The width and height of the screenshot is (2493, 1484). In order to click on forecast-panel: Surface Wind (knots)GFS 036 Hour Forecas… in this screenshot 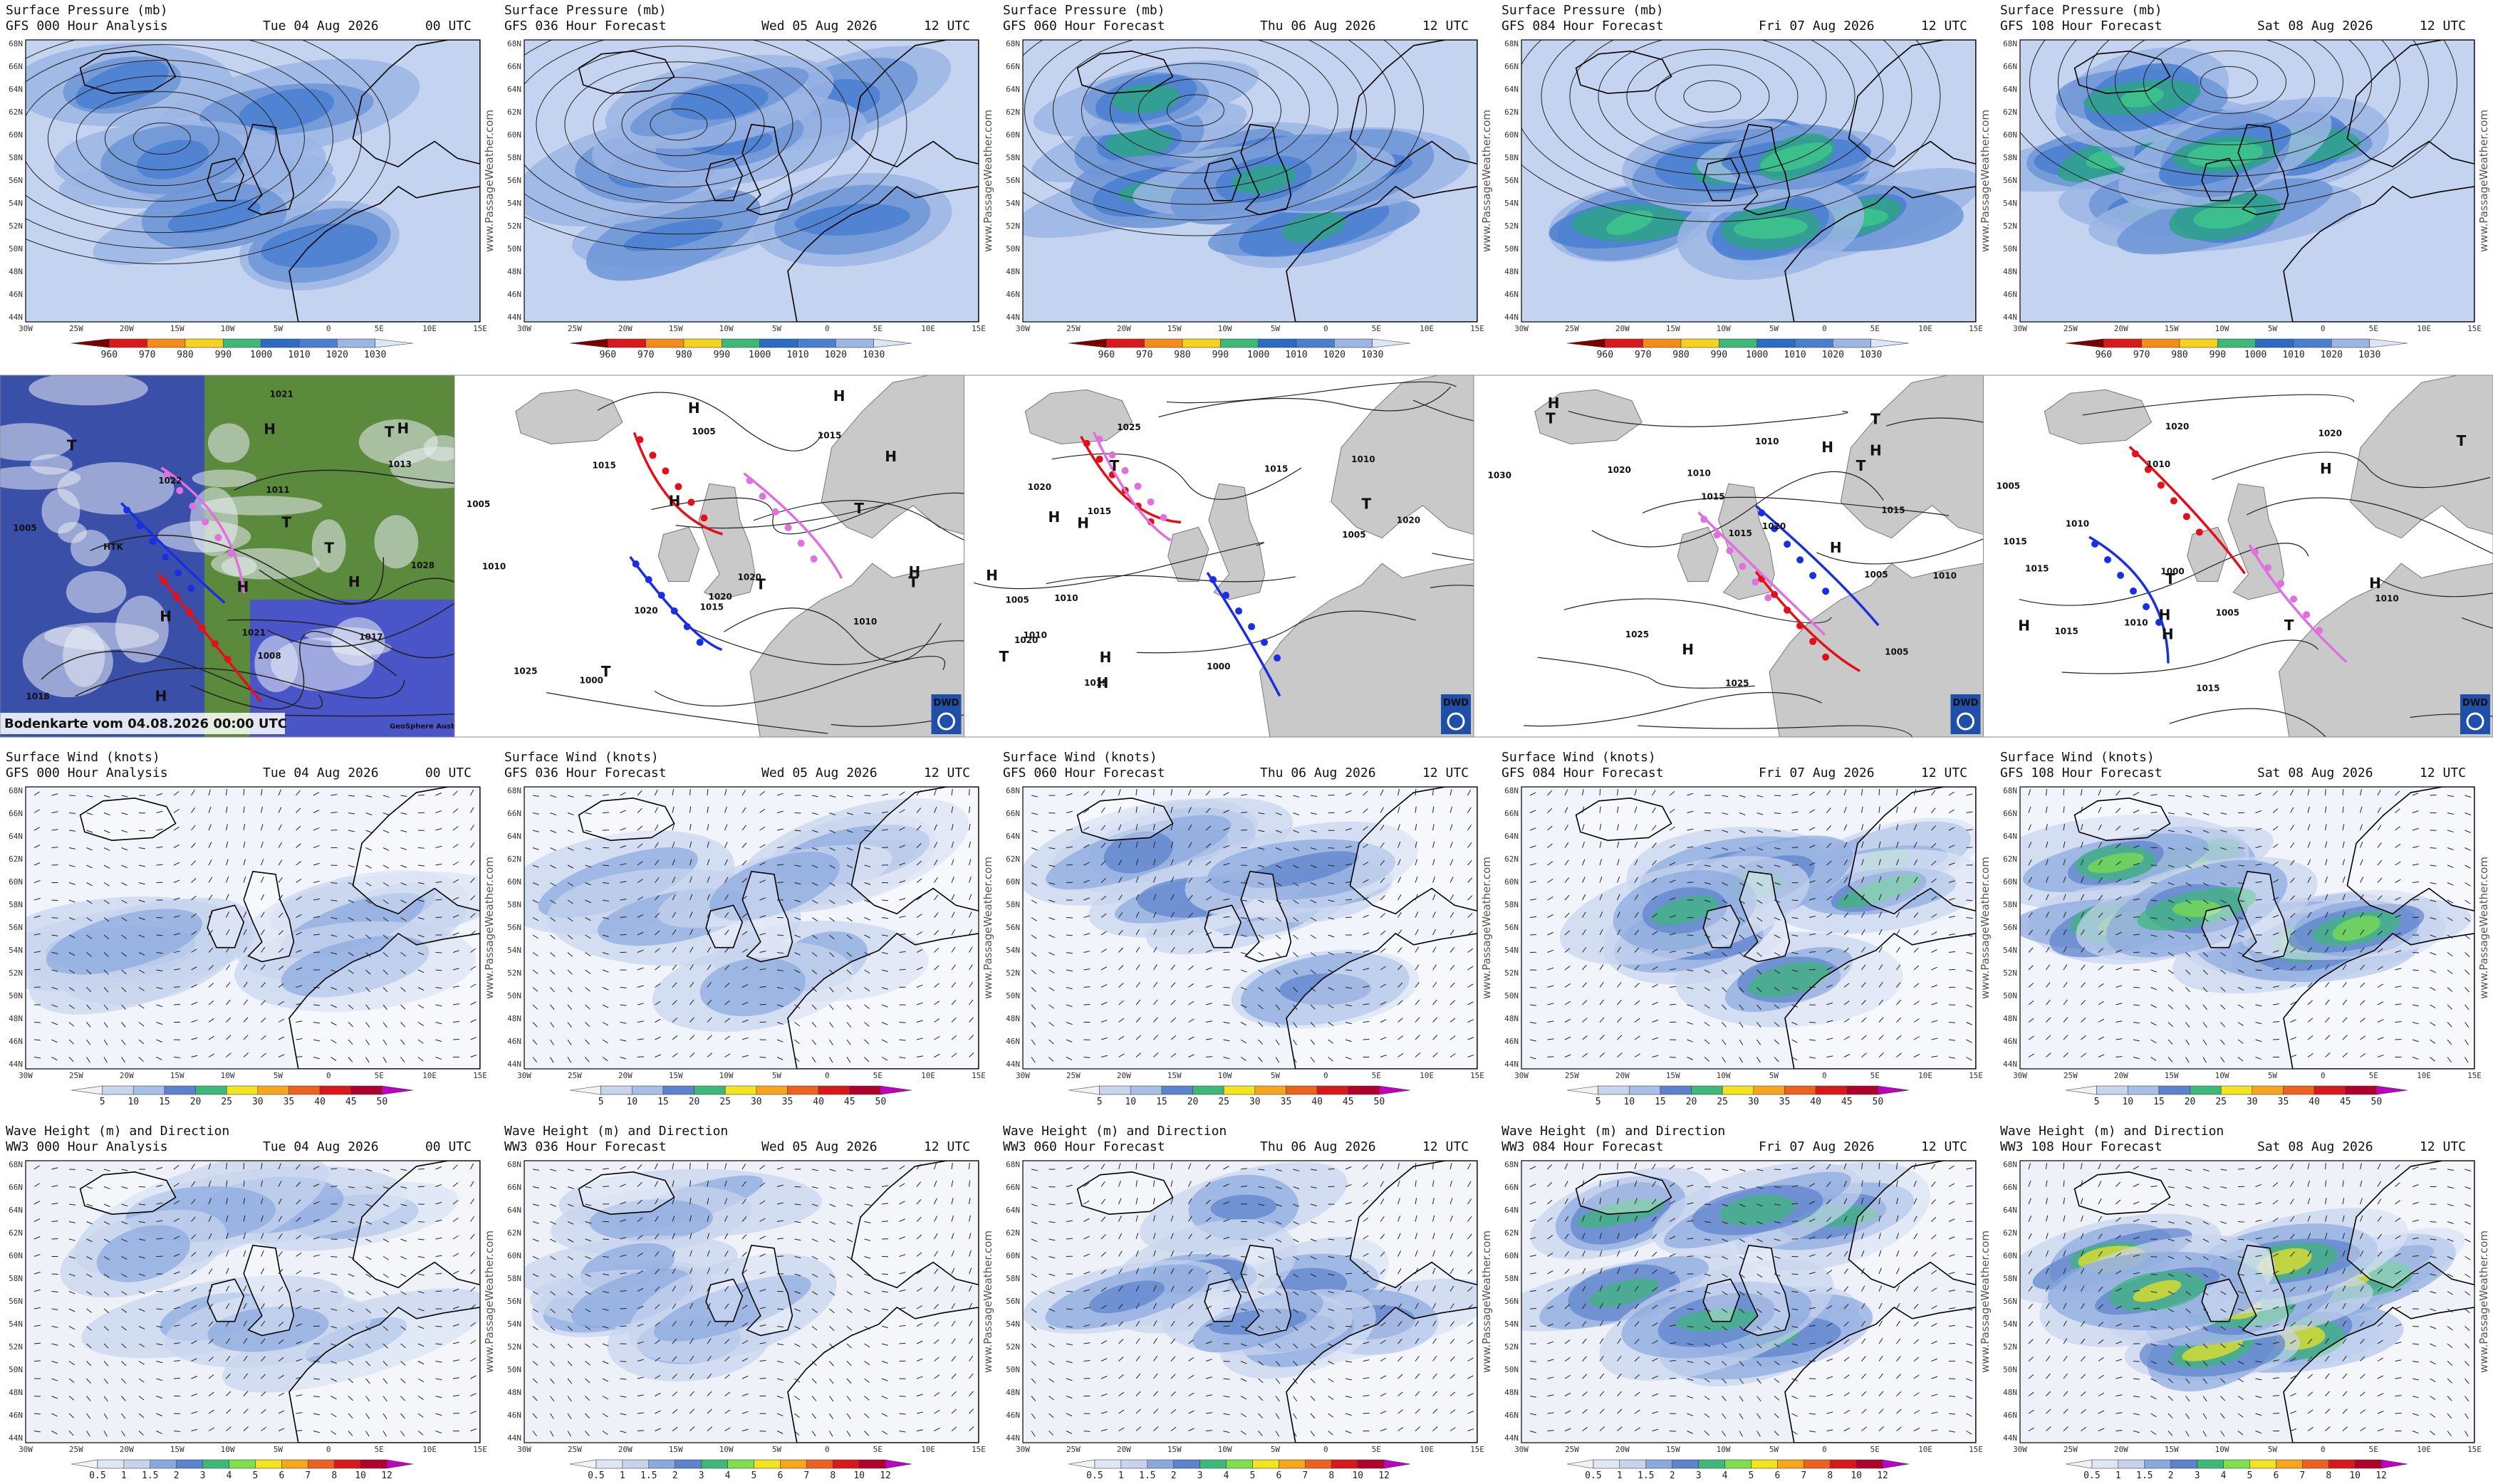, I will do `click(749, 928)`.